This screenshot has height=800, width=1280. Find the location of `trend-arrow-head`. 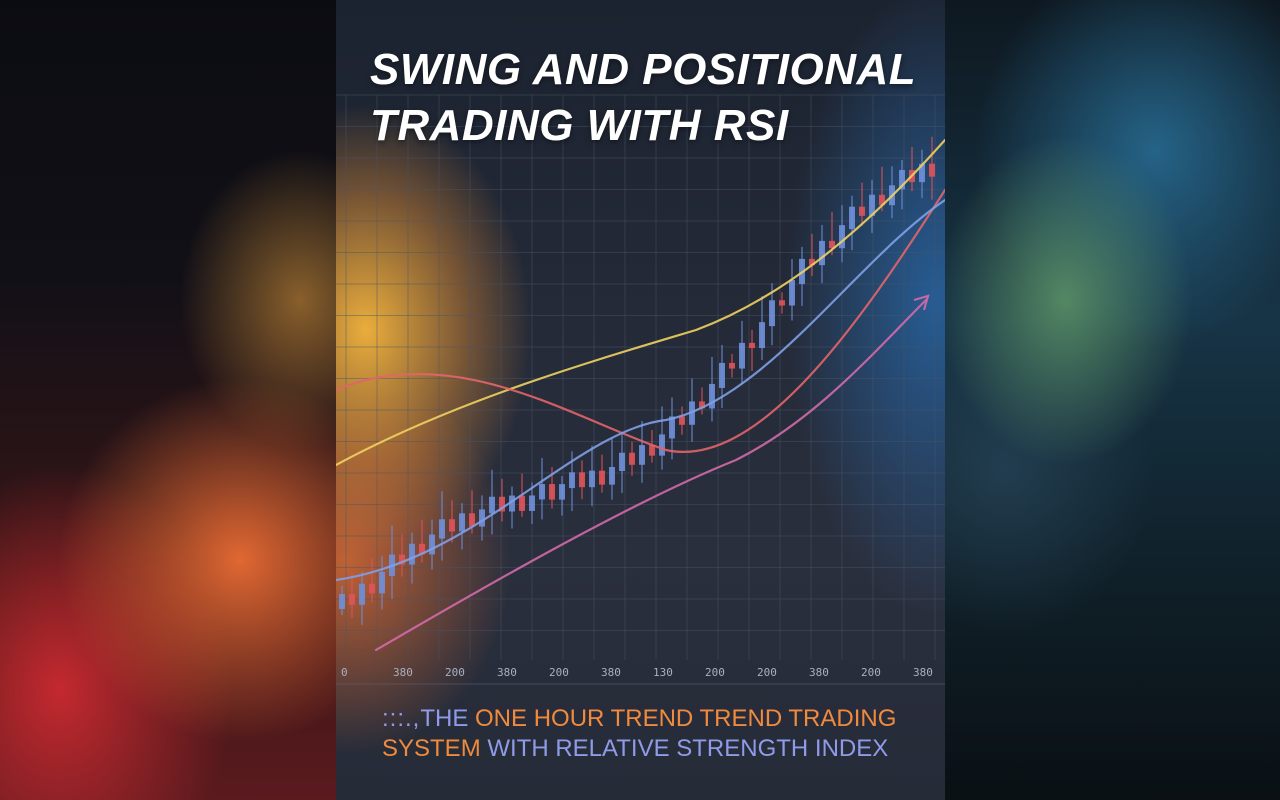

trend-arrow-head is located at coordinates (921, 302).